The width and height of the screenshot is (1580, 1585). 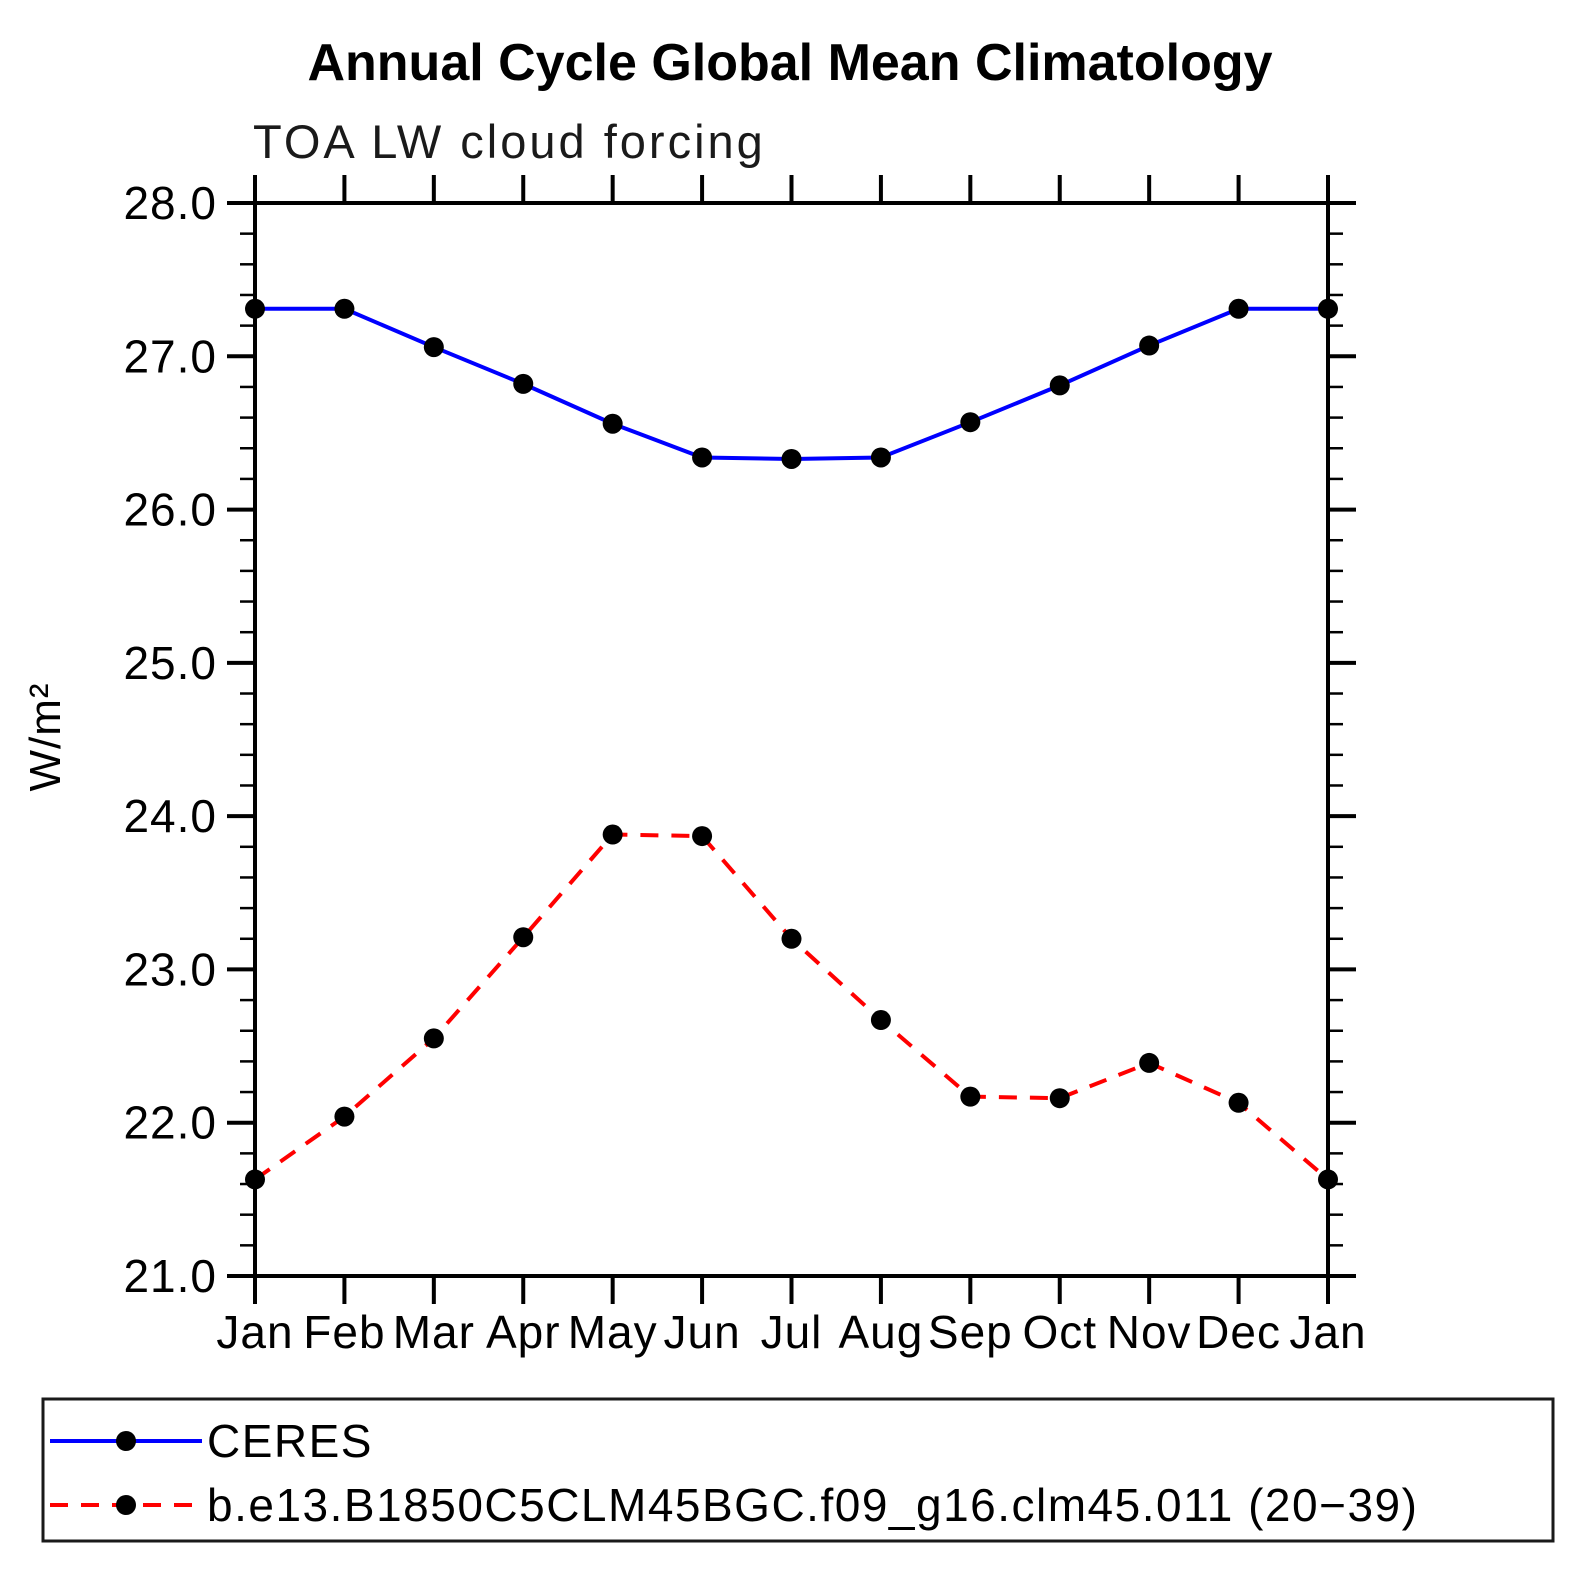 What do you see at coordinates (789, 63) in the screenshot?
I see `chart-title: Annual Cycle Global Mean Climatology` at bounding box center [789, 63].